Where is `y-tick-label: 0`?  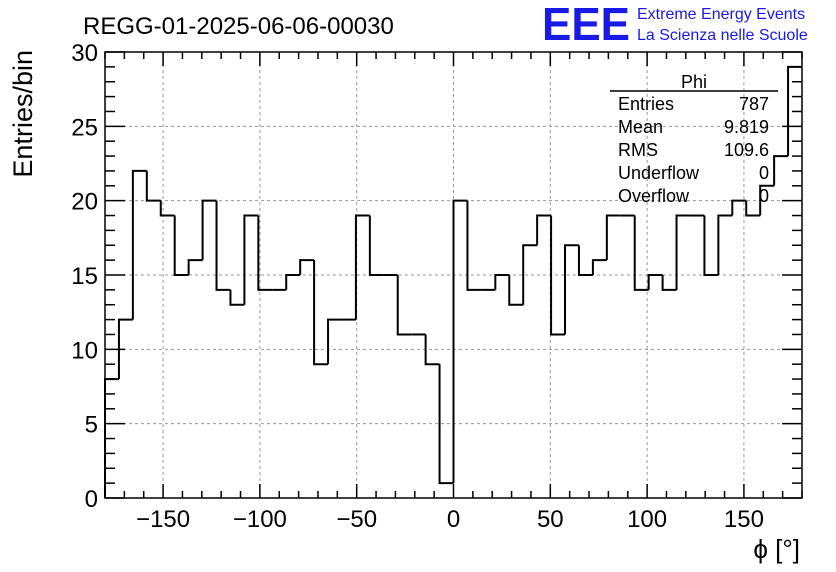 y-tick-label: 0 is located at coordinates (91, 499).